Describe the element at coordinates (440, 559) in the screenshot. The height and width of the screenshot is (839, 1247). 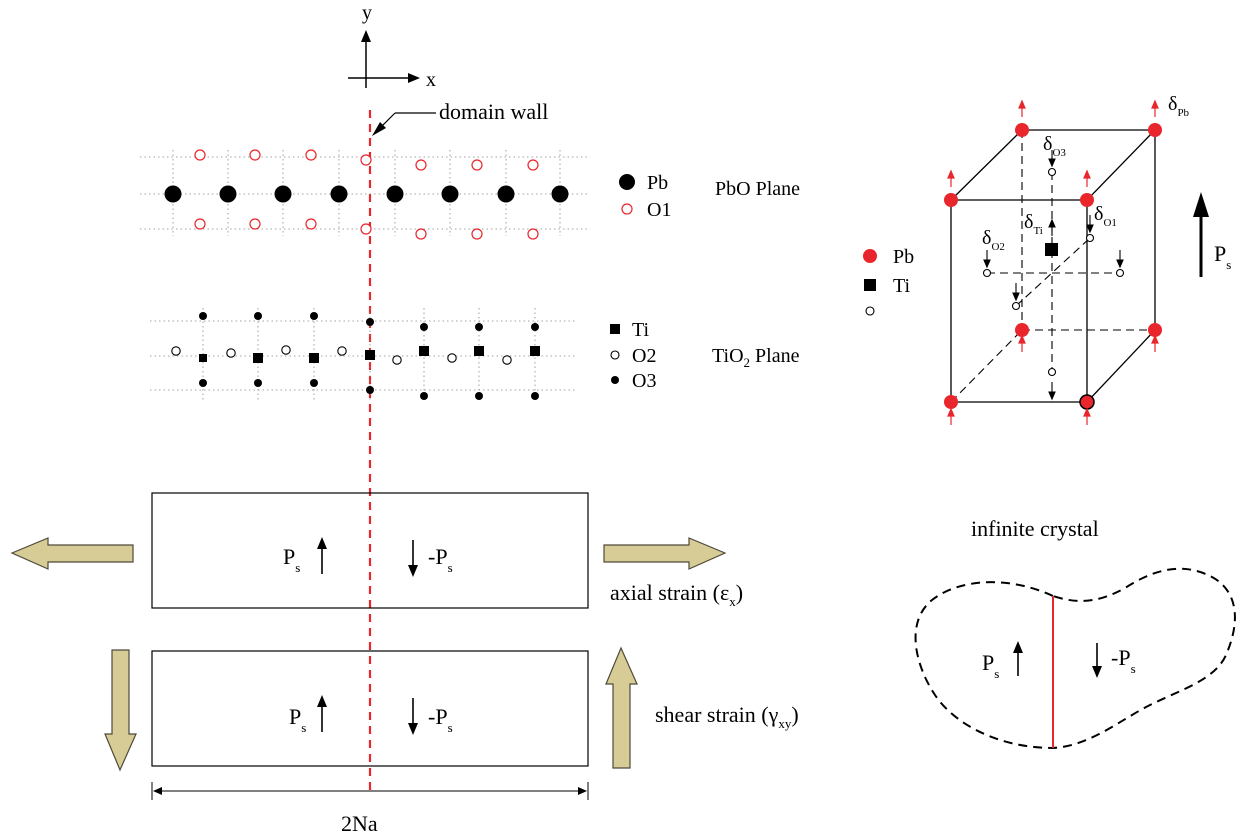
I see `neg-ps-label-axial: -Ps` at that location.